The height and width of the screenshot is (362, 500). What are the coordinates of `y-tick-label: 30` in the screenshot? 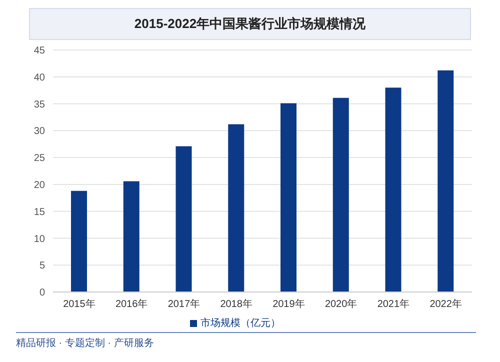 It's located at (40, 132).